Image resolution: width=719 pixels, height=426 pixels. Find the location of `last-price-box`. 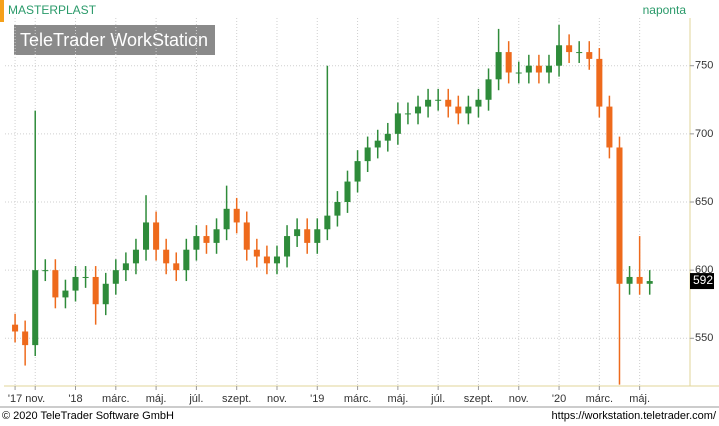

last-price-box is located at coordinates (702, 281).